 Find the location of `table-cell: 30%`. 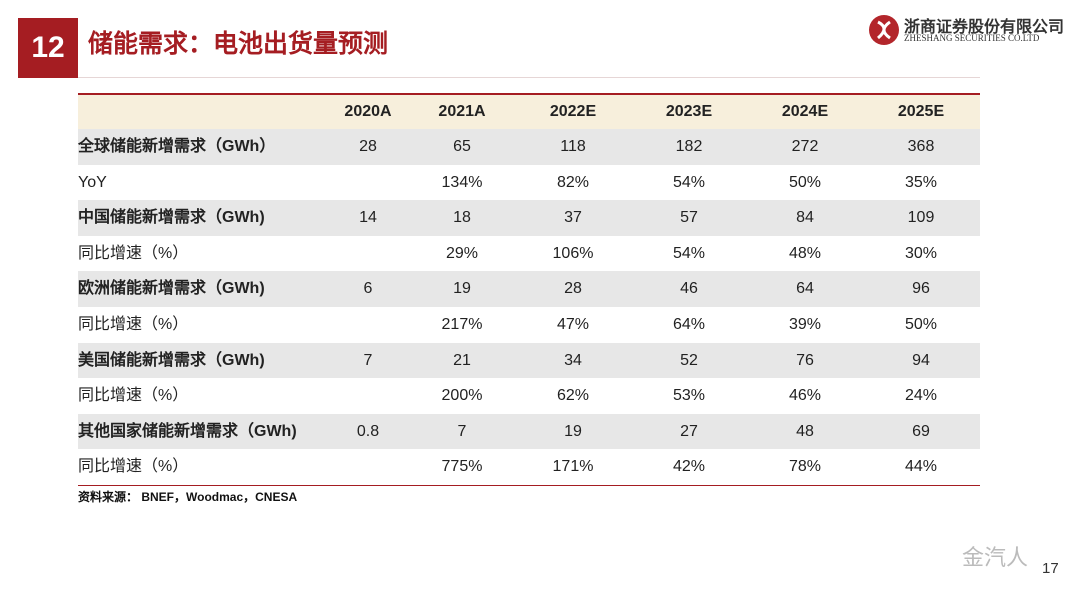

table-cell: 30% is located at coordinates (921, 253).